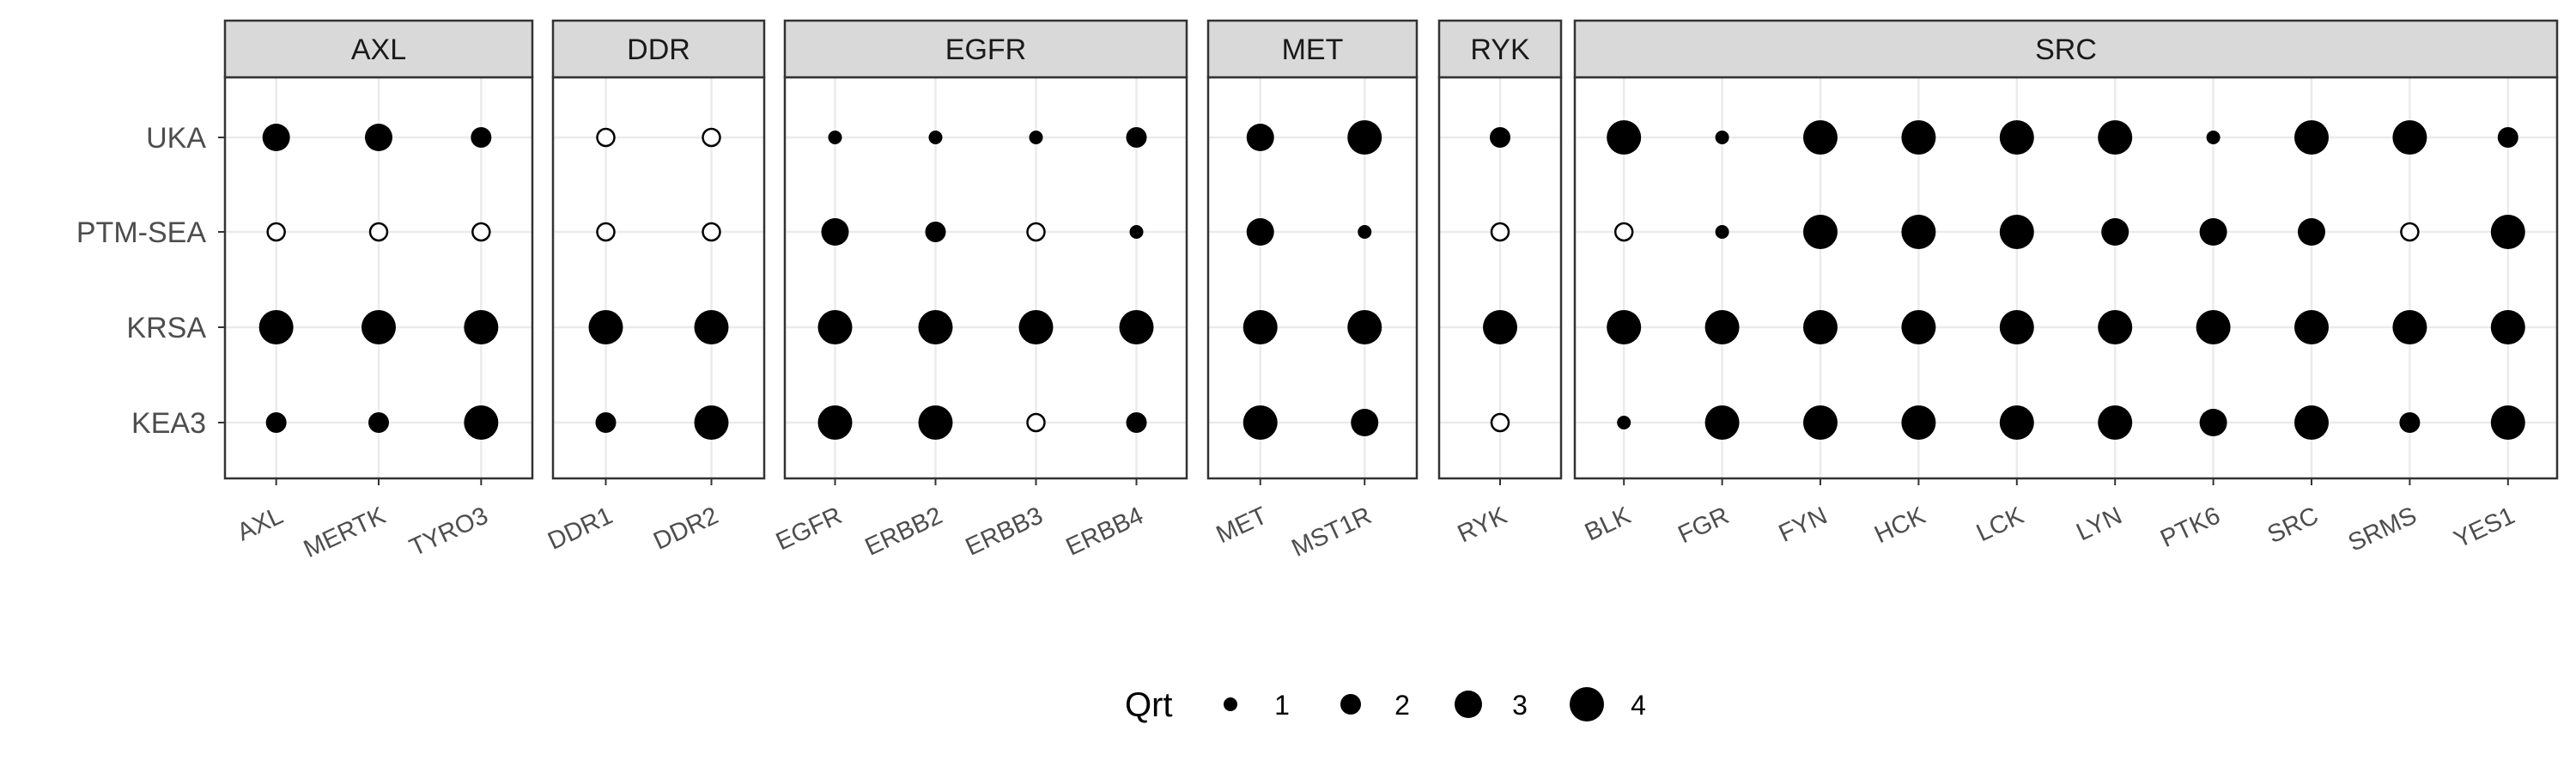 The width and height of the screenshot is (2576, 773). I want to click on y-tick-label: KEA3, so click(169, 423).